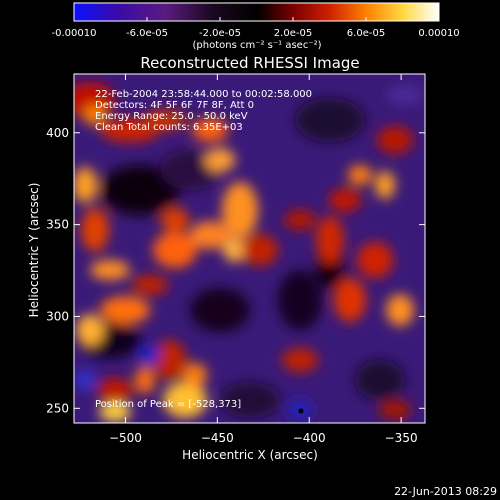  I want to click on x-tick-label: −400, so click(309, 438).